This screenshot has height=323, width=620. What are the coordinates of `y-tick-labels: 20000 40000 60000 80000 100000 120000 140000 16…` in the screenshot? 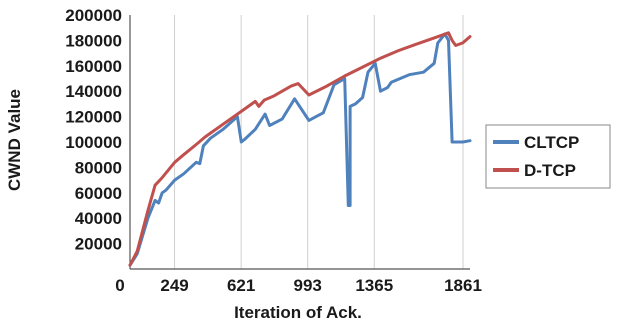 It's located at (93, 130).